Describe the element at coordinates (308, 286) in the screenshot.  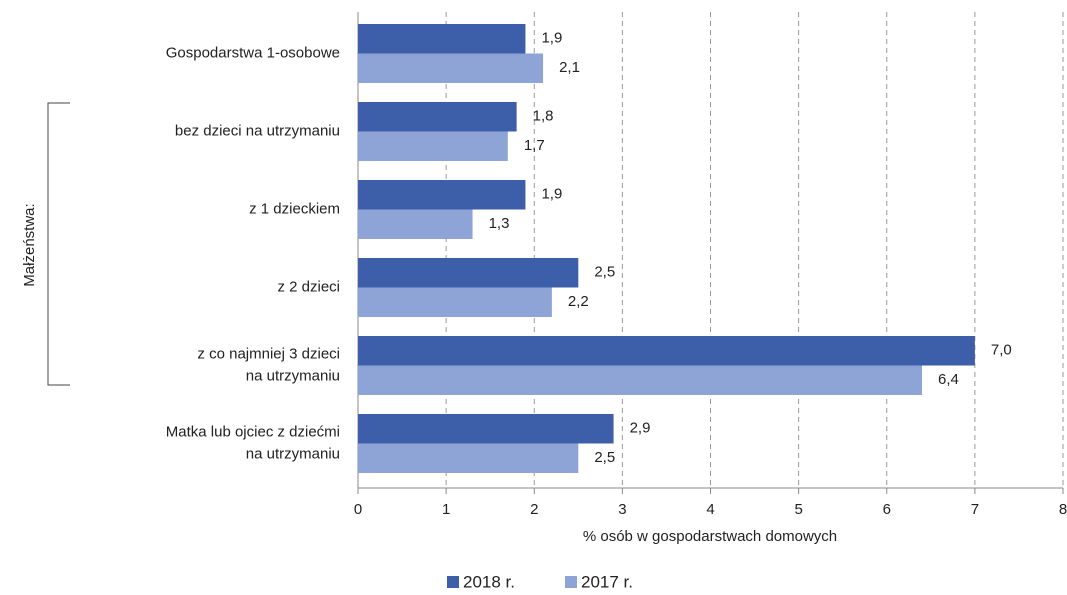
I see `y-tick-label: z 2 dzieci` at that location.